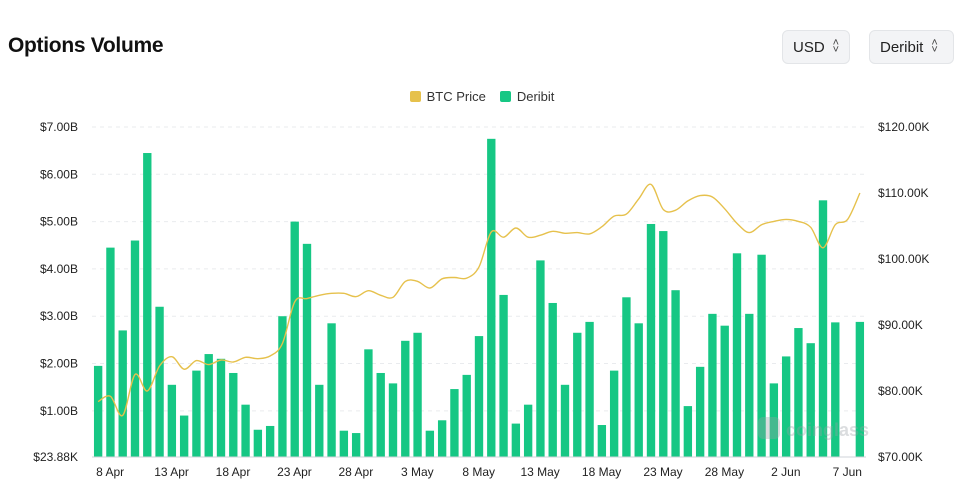  I want to click on legend-item-deribit: Deribit, so click(527, 96).